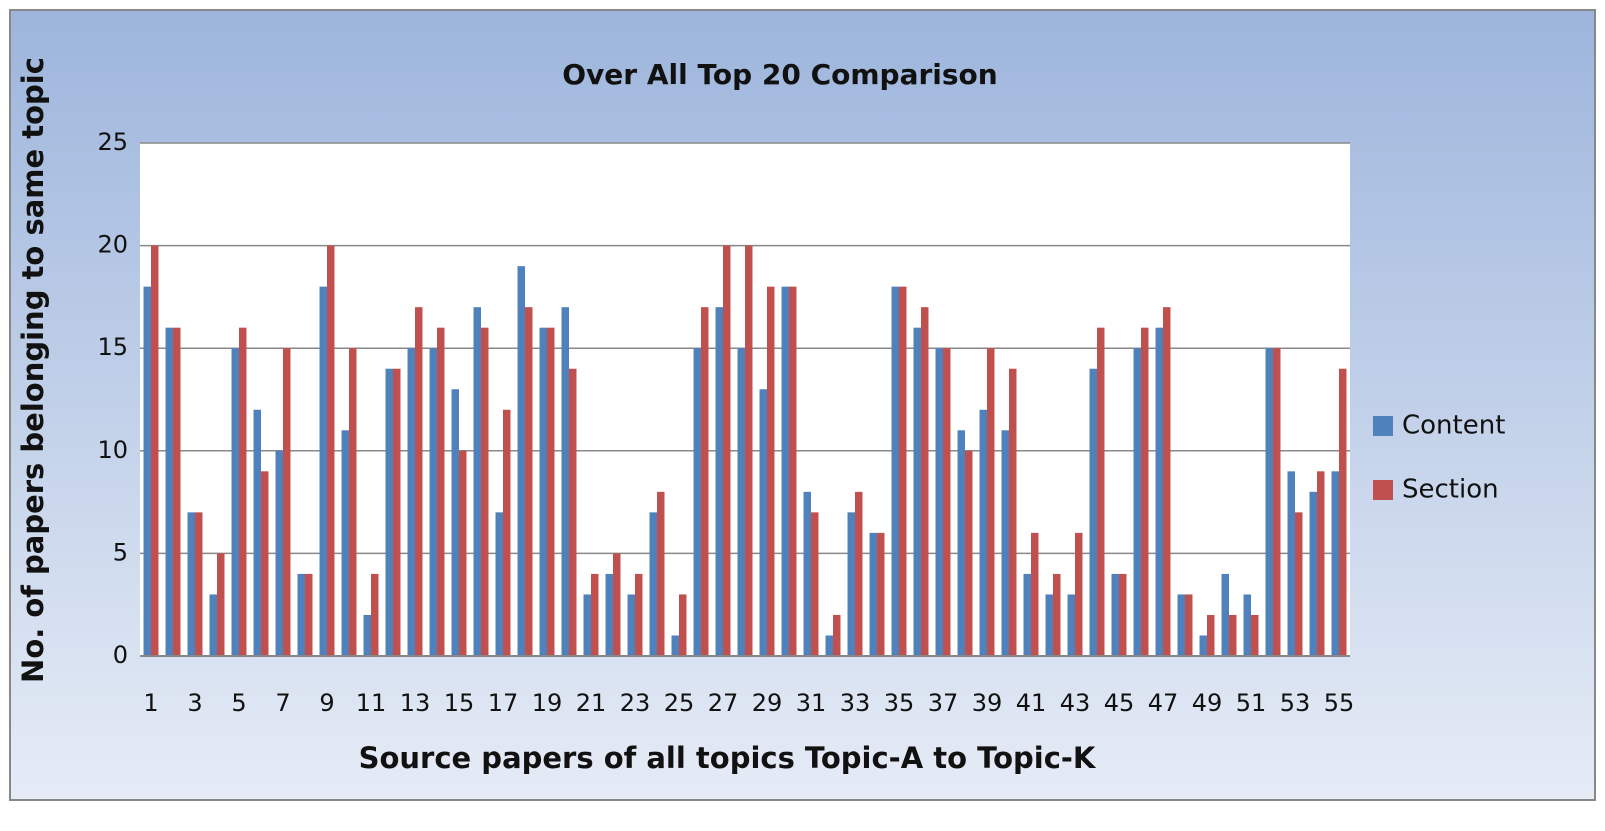  Describe the element at coordinates (1251, 703) in the screenshot. I see `x-tick-label: 51` at that location.